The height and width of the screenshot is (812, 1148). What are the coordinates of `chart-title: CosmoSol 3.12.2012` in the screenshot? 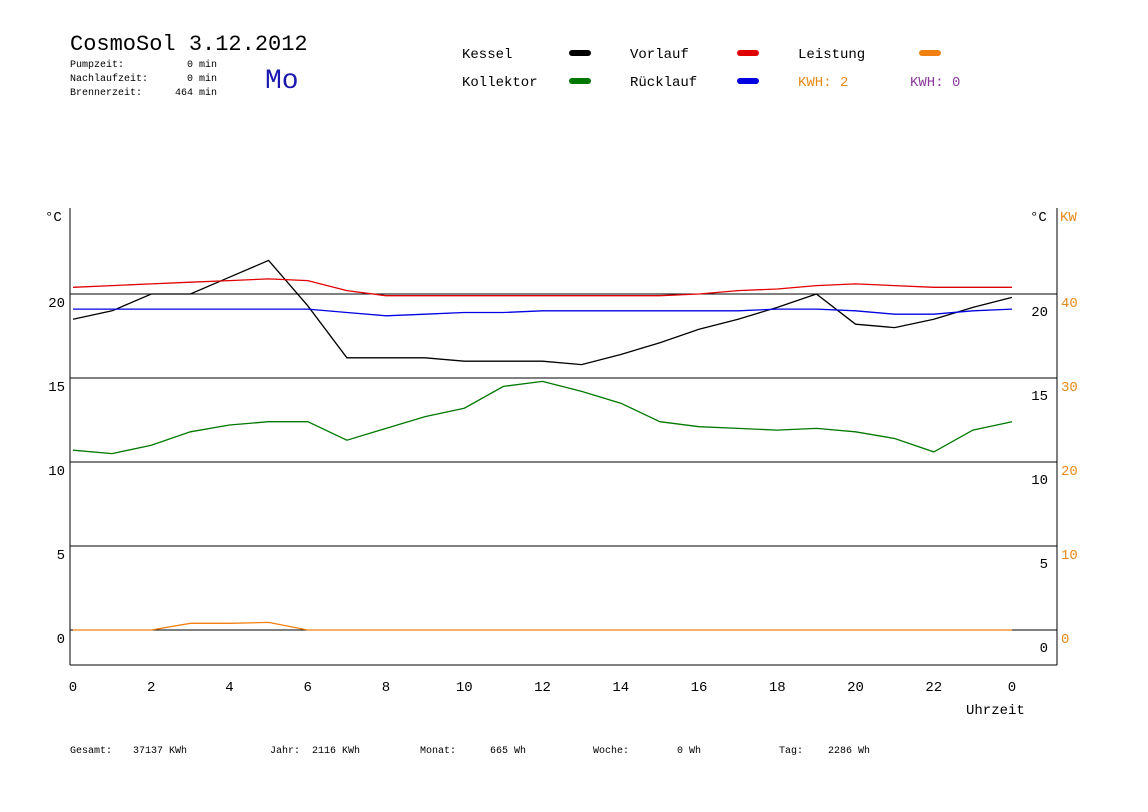 It's located at (189, 44).